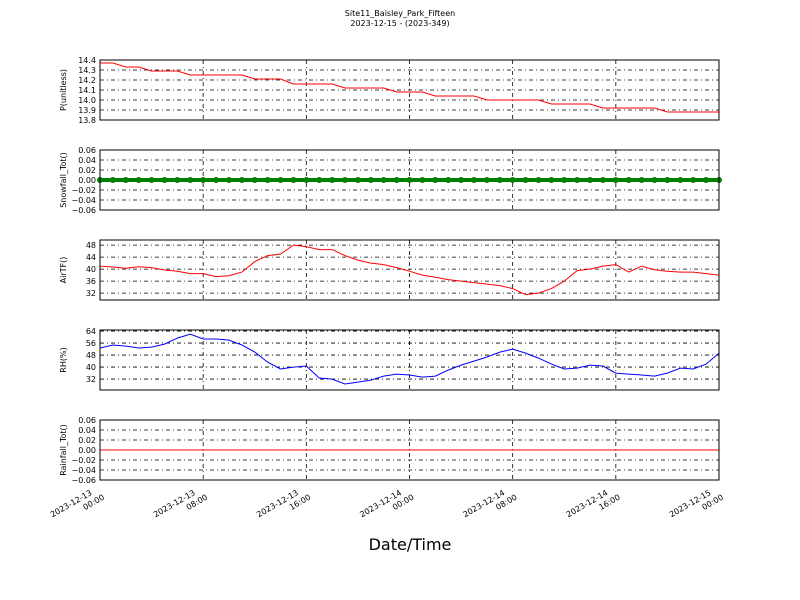 The image size is (800, 600). Describe the element at coordinates (87, 100) in the screenshot. I see `y-tick-label: 14.0` at that location.